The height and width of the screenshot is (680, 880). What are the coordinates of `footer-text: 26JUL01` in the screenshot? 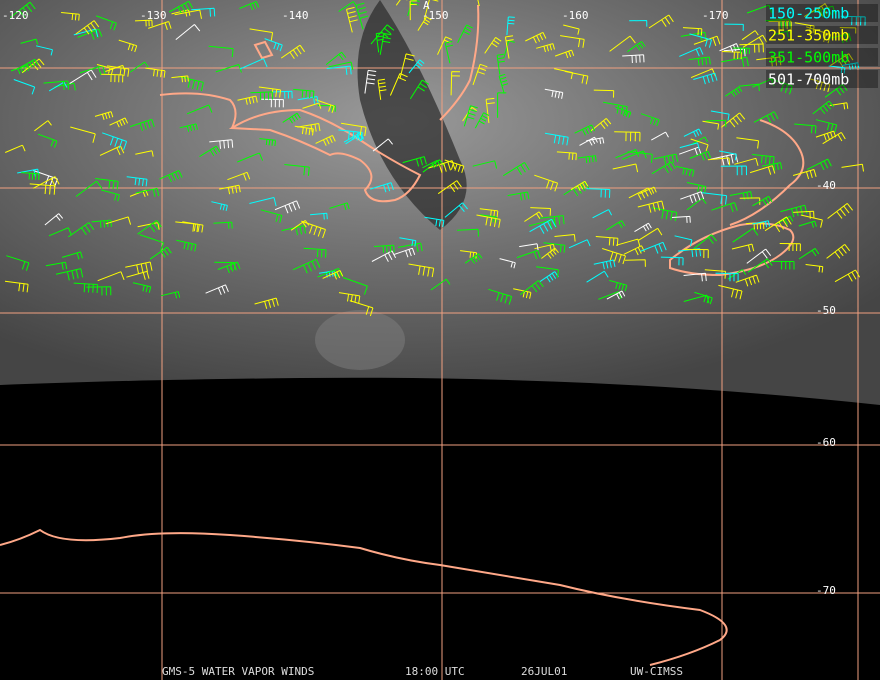 It's located at (544, 671).